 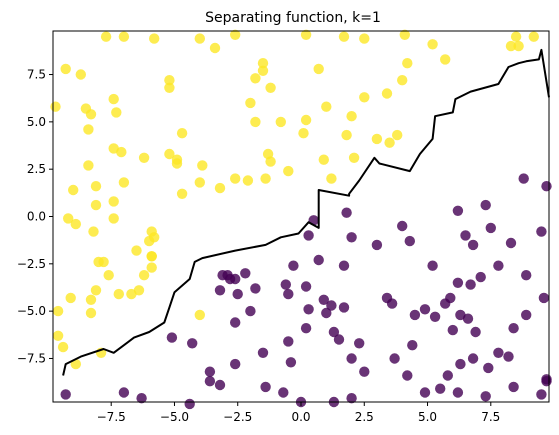 I want to click on y-tick-label-2: −2.5, so click(x=31, y=264).